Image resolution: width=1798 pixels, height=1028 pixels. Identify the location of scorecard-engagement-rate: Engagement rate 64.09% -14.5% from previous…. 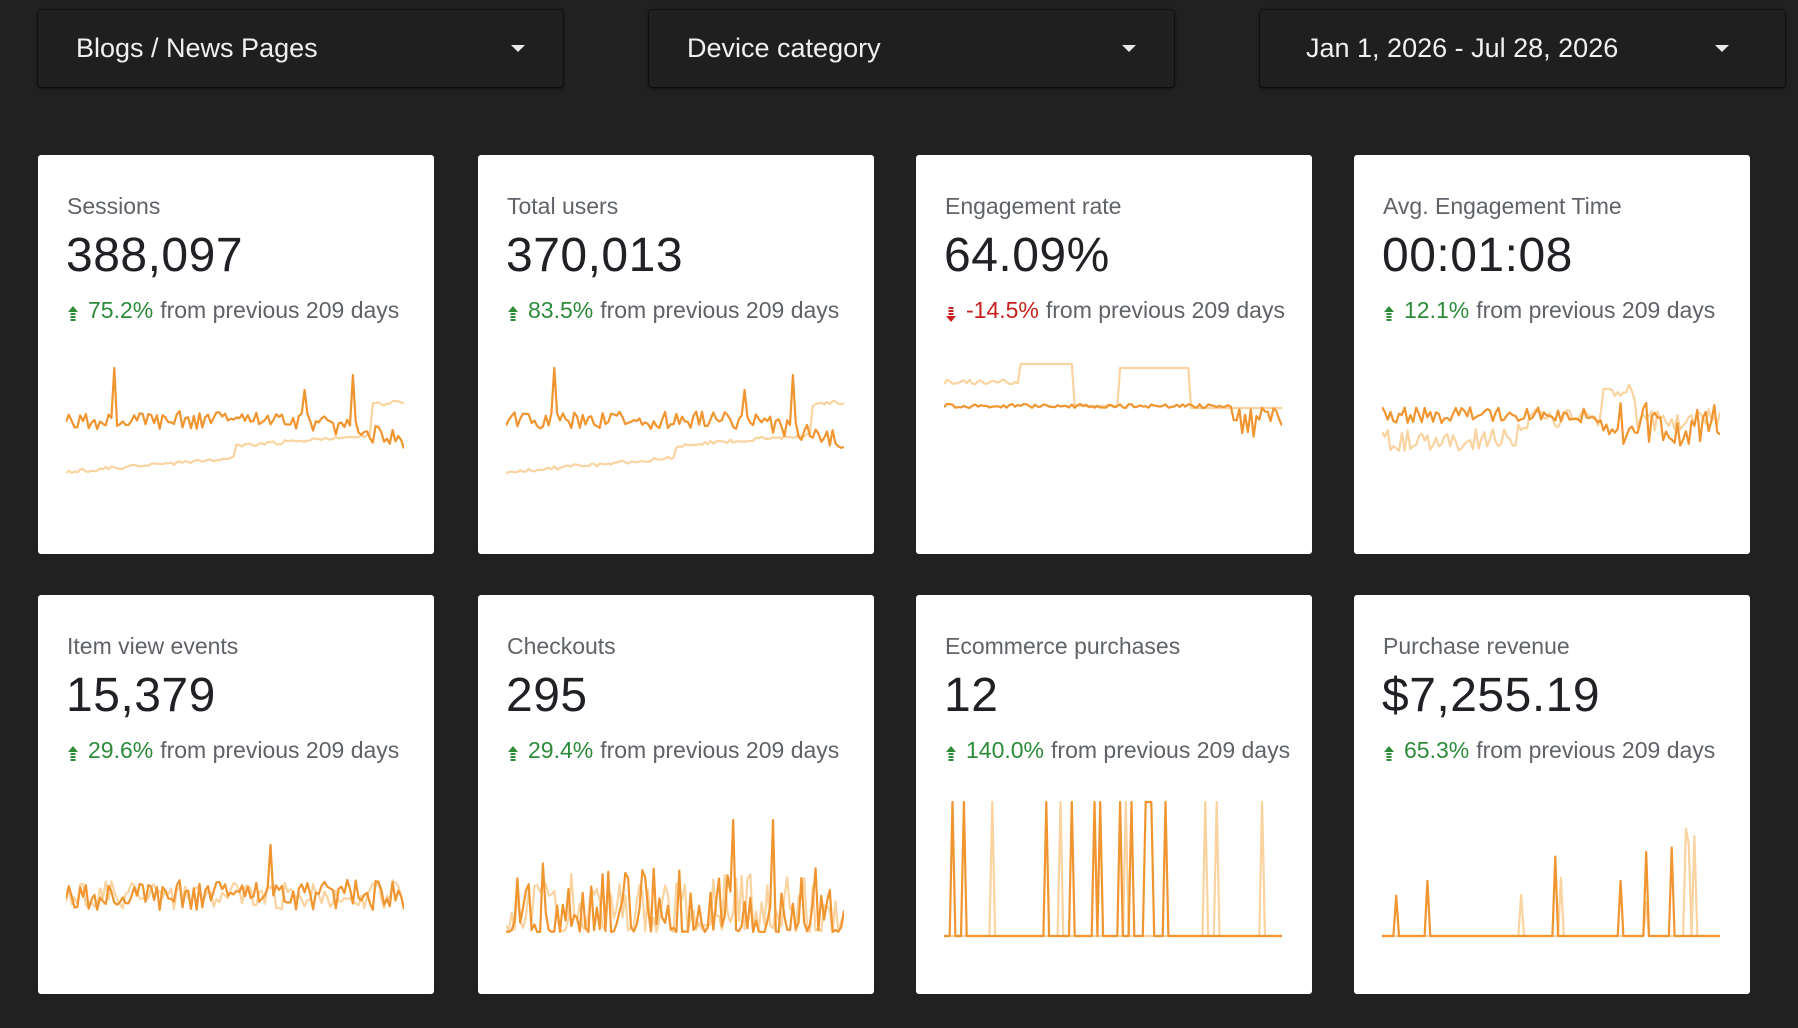
(1114, 354).